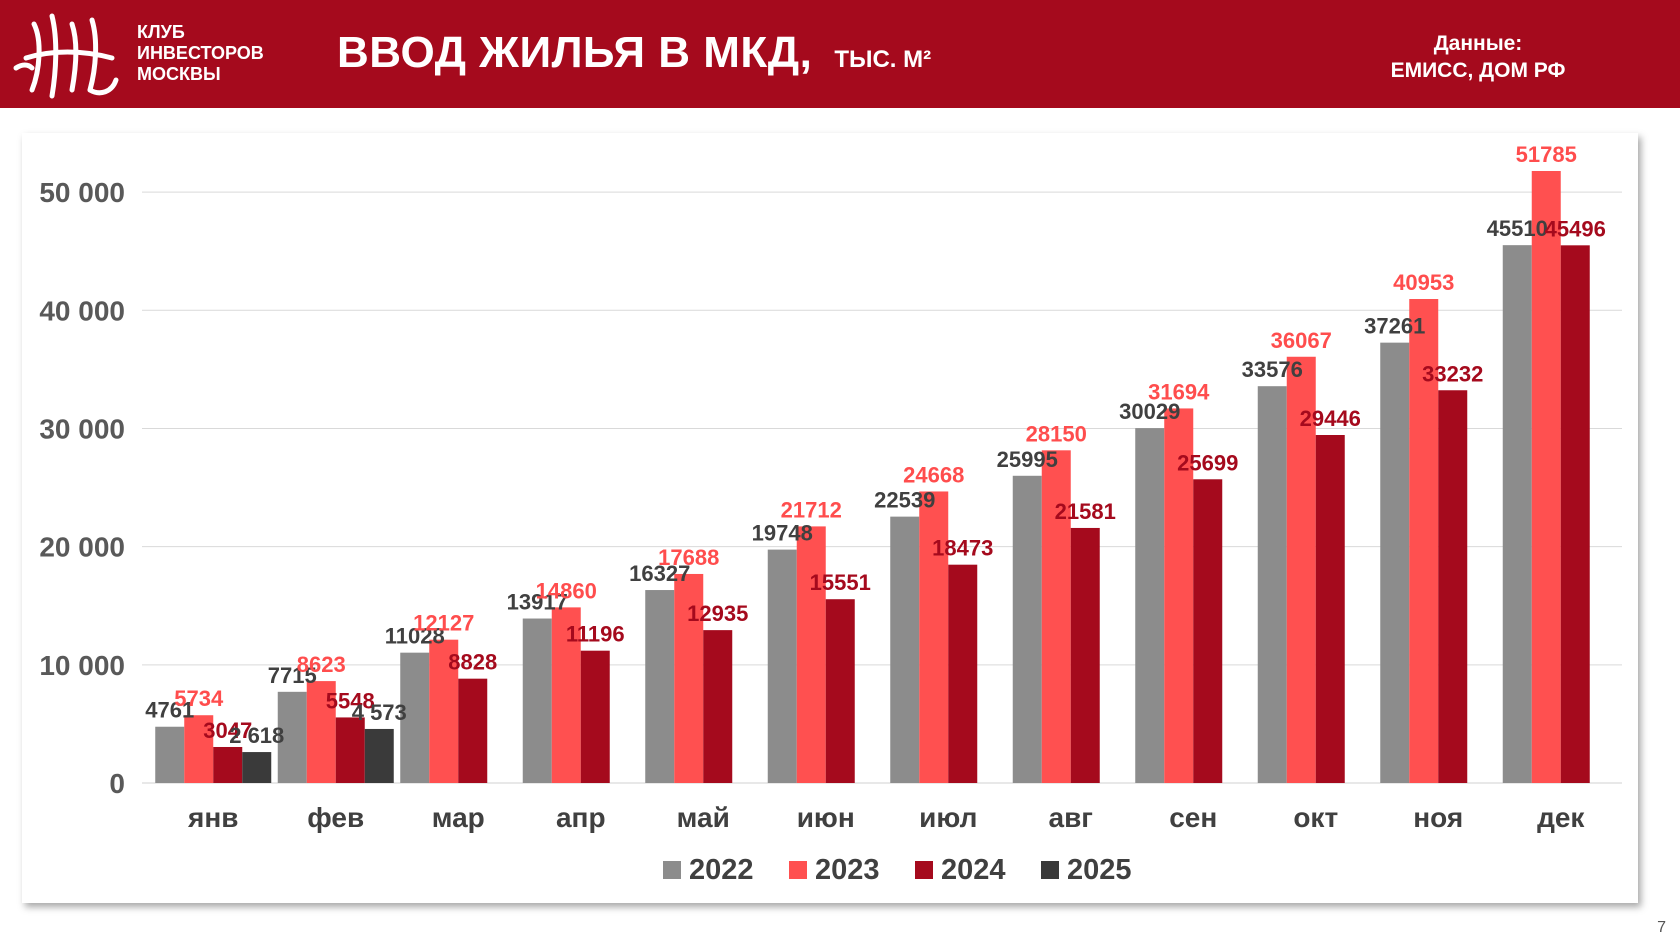  Describe the element at coordinates (292, 675) in the screenshot. I see `data-label-2022: 7715` at that location.